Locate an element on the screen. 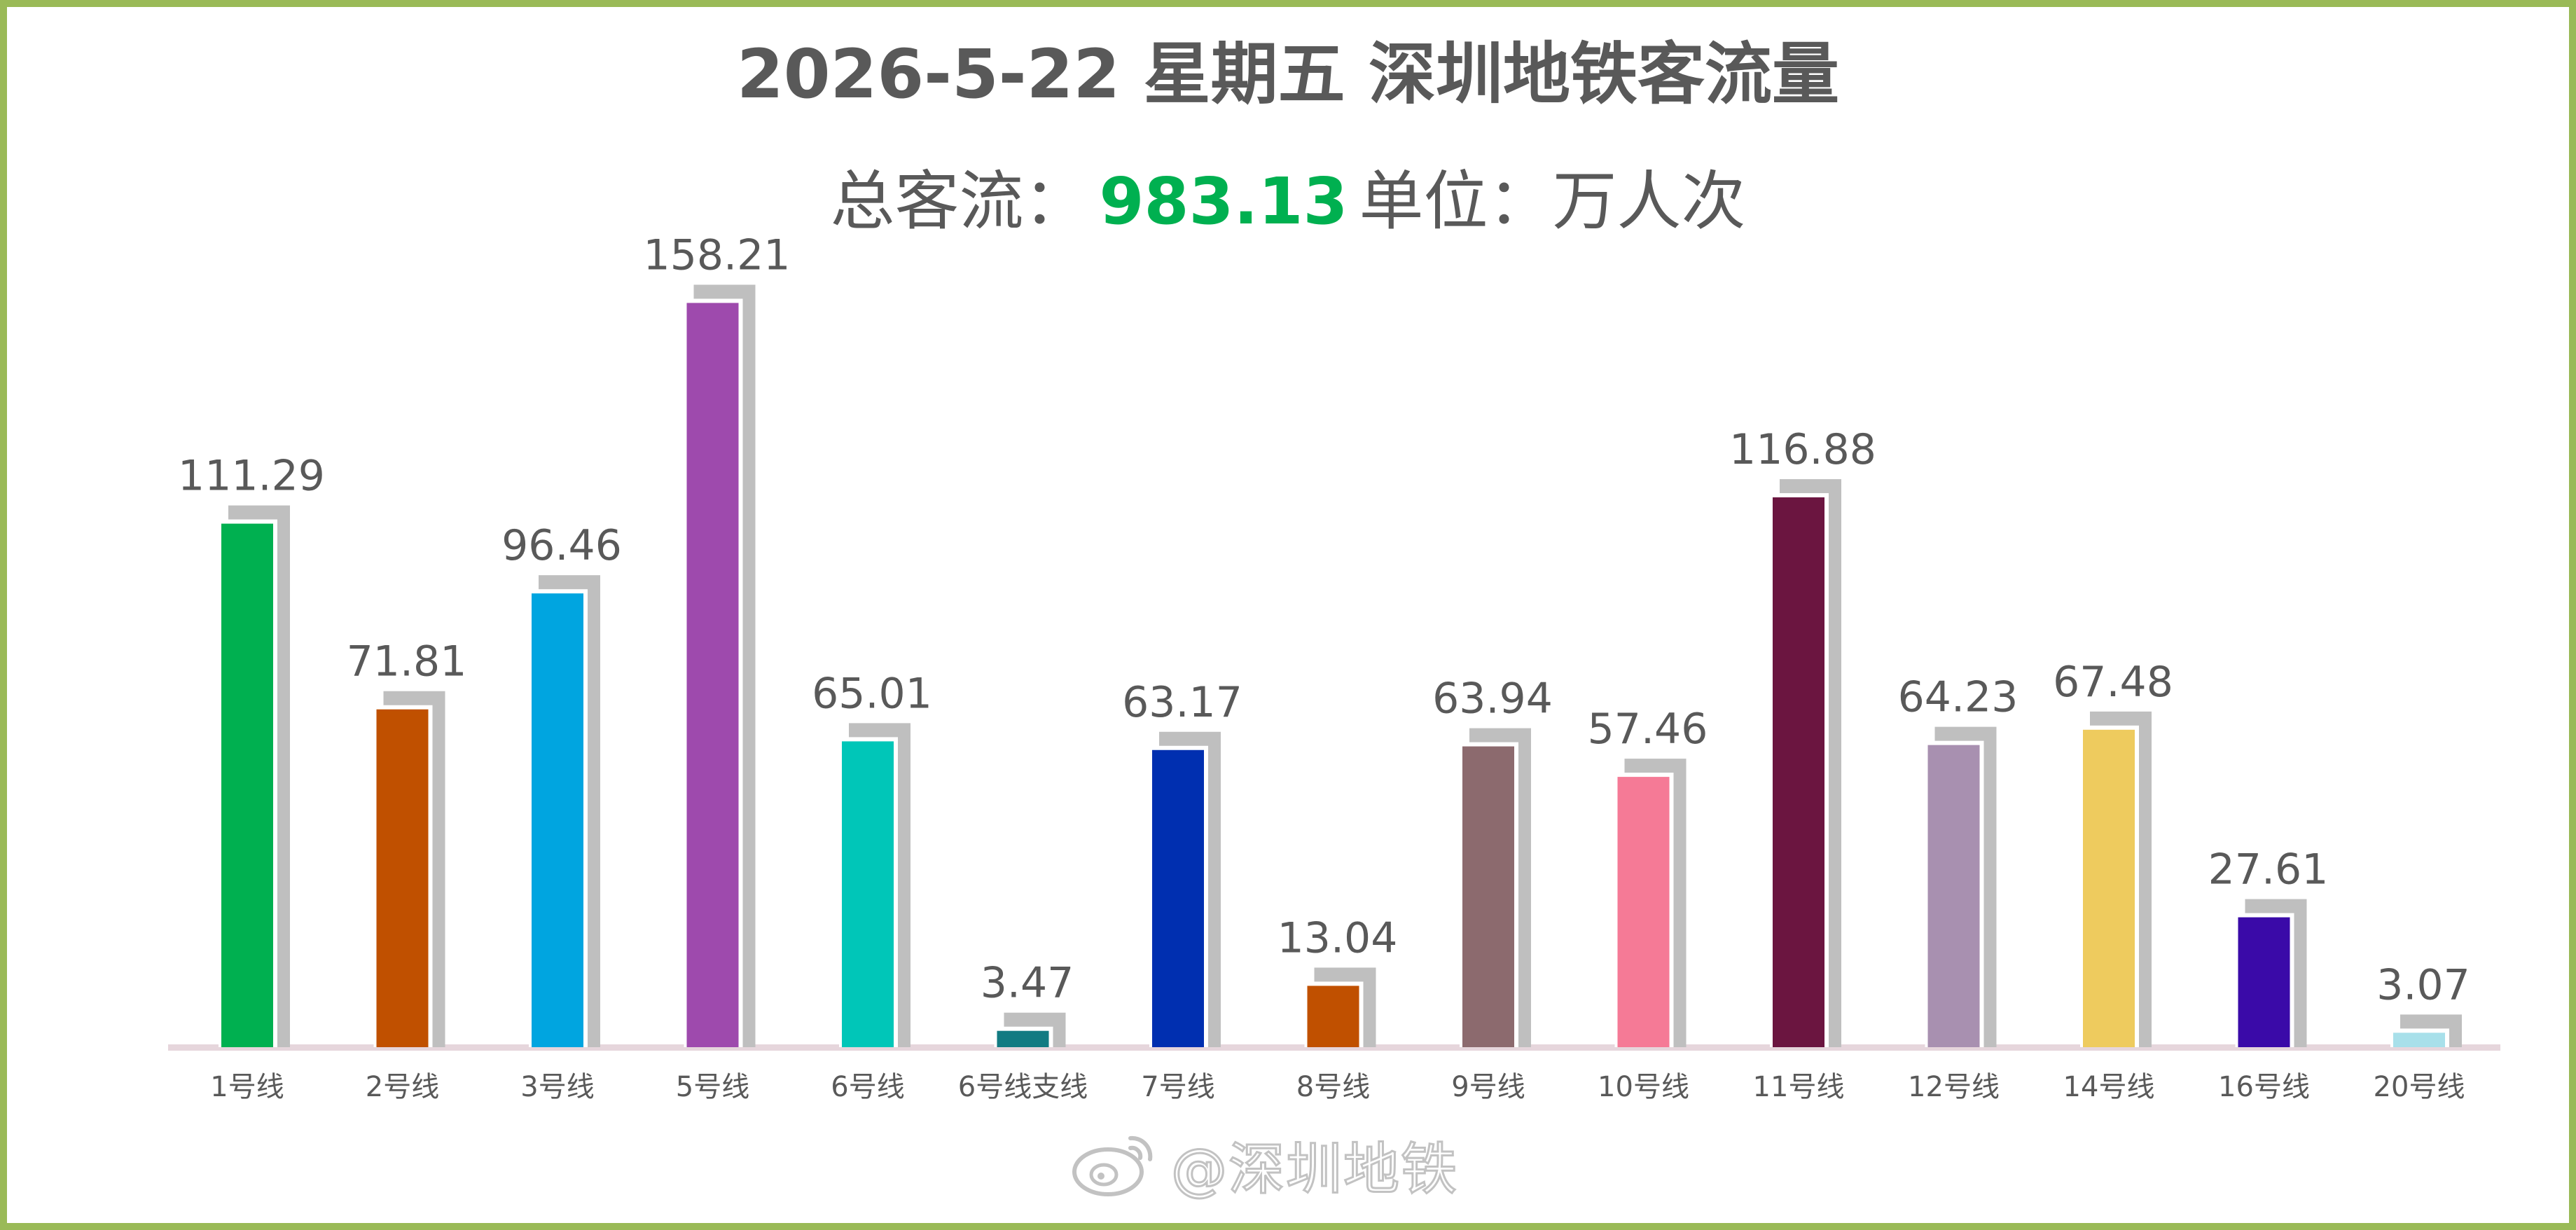 The height and width of the screenshot is (1230, 2576). data-label: 67.48 is located at coordinates (2113, 682).